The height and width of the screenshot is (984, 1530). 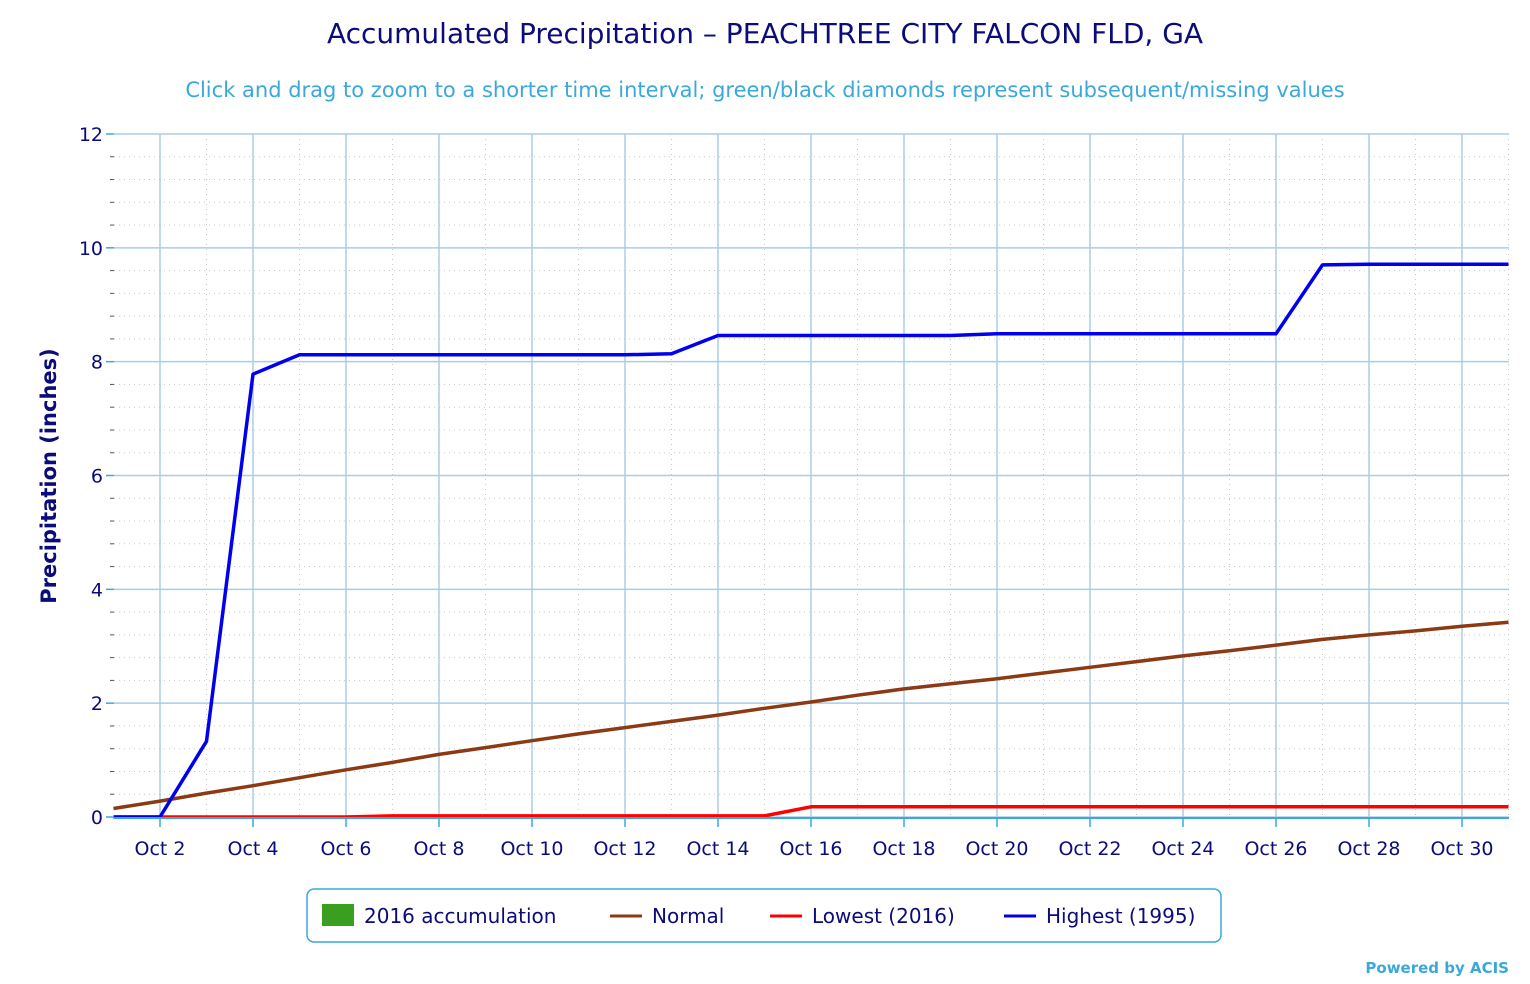 What do you see at coordinates (862, 916) in the screenshot?
I see `legend-item-lowest-2016: Lowest (2016)` at bounding box center [862, 916].